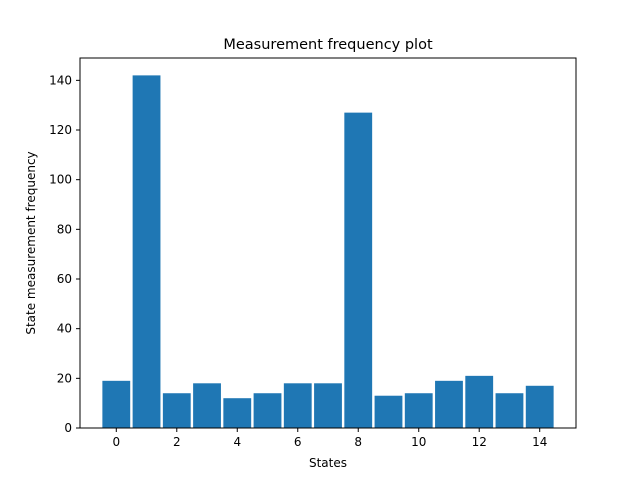 The width and height of the screenshot is (640, 480). I want to click on x-axis-label: States, so click(328, 463).